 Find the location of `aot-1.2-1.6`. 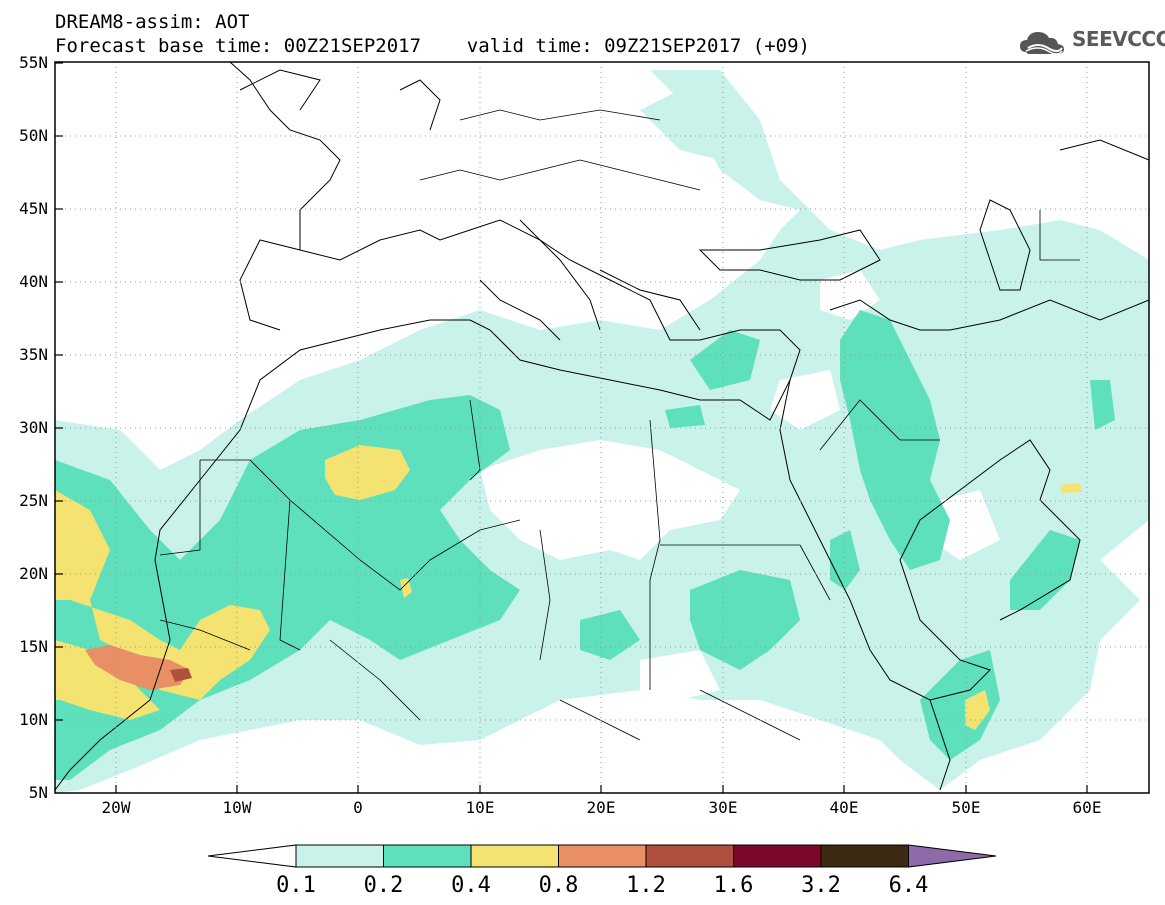

aot-1.2-1.6 is located at coordinates (181, 675).